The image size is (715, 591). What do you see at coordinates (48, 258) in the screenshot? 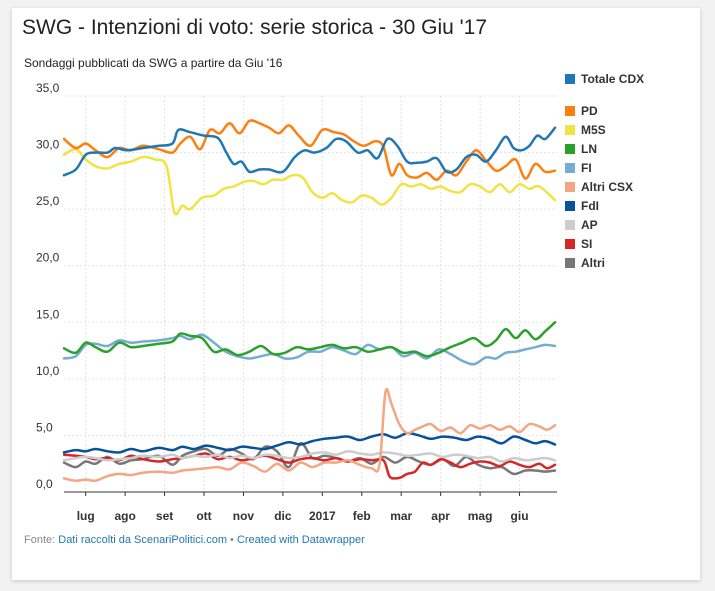
I see `y-tick-label: 20,0` at bounding box center [48, 258].